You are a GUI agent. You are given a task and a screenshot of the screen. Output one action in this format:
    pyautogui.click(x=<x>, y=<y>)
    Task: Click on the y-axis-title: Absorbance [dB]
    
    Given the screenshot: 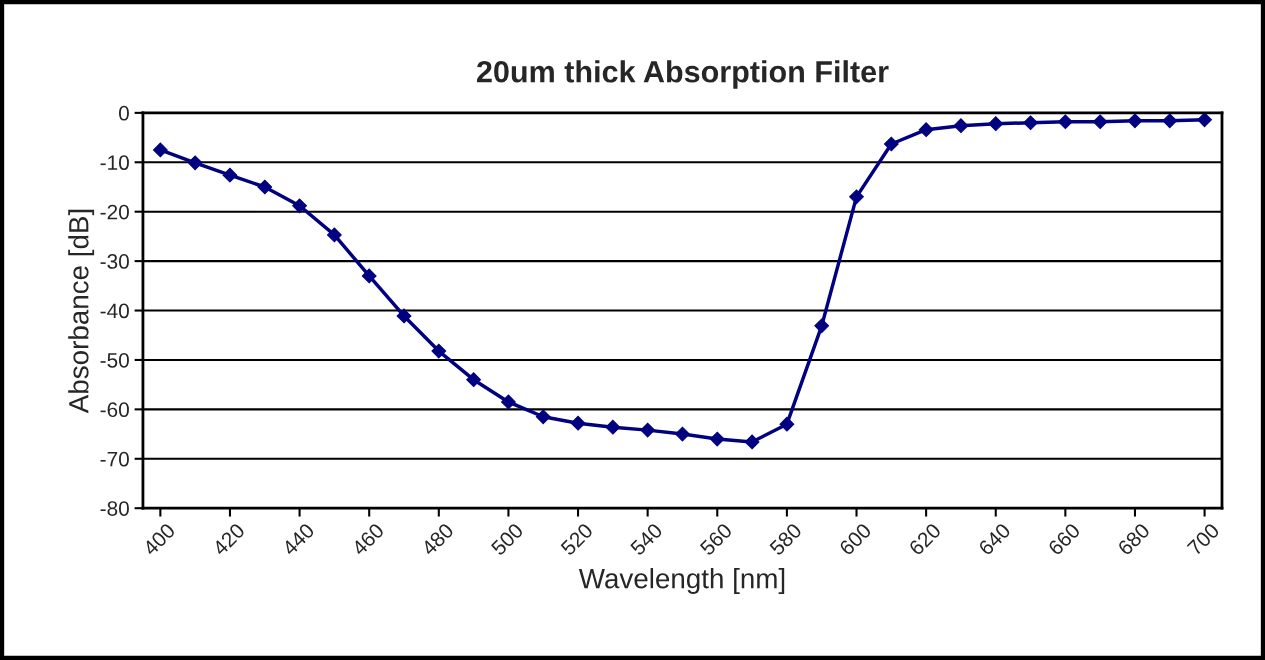 What is the action you would take?
    pyautogui.click(x=81, y=311)
    